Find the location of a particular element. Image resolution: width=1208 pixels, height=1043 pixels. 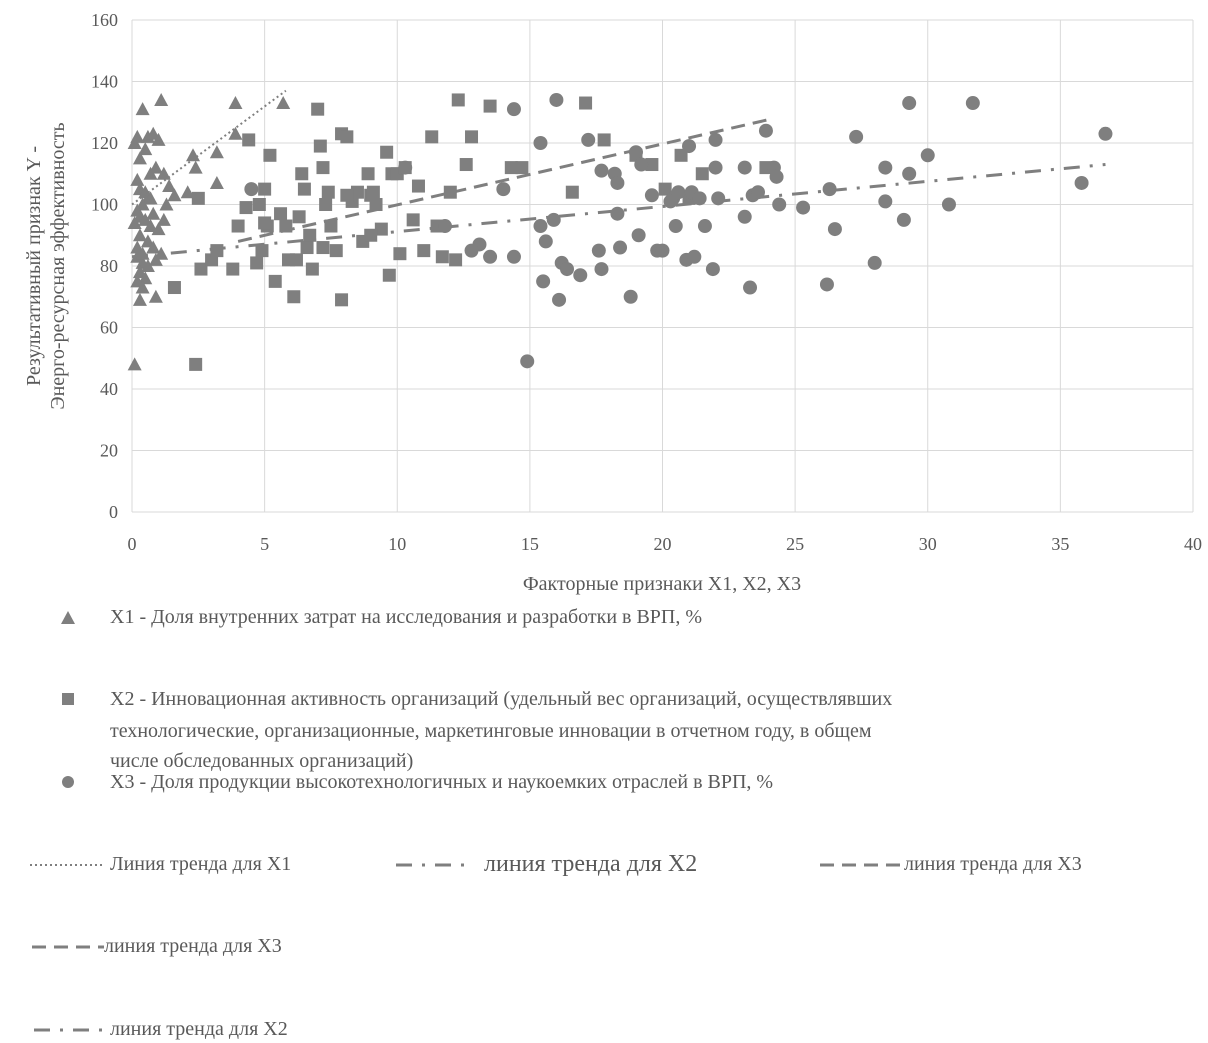

legend-trend-x1: Линия тренда для X1 is located at coordinates (201, 864).